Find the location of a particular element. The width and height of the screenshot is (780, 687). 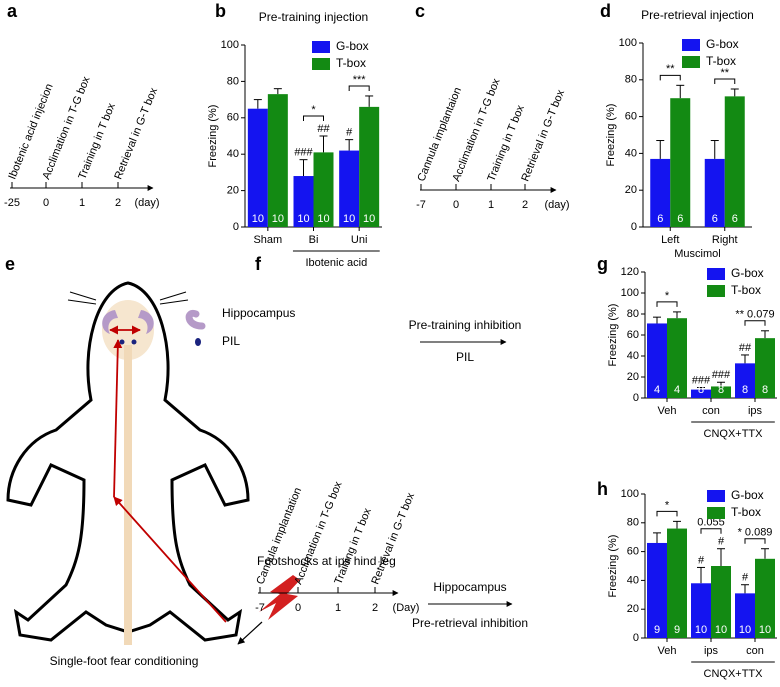

x-tick-label: Veh is located at coordinates (667, 651).